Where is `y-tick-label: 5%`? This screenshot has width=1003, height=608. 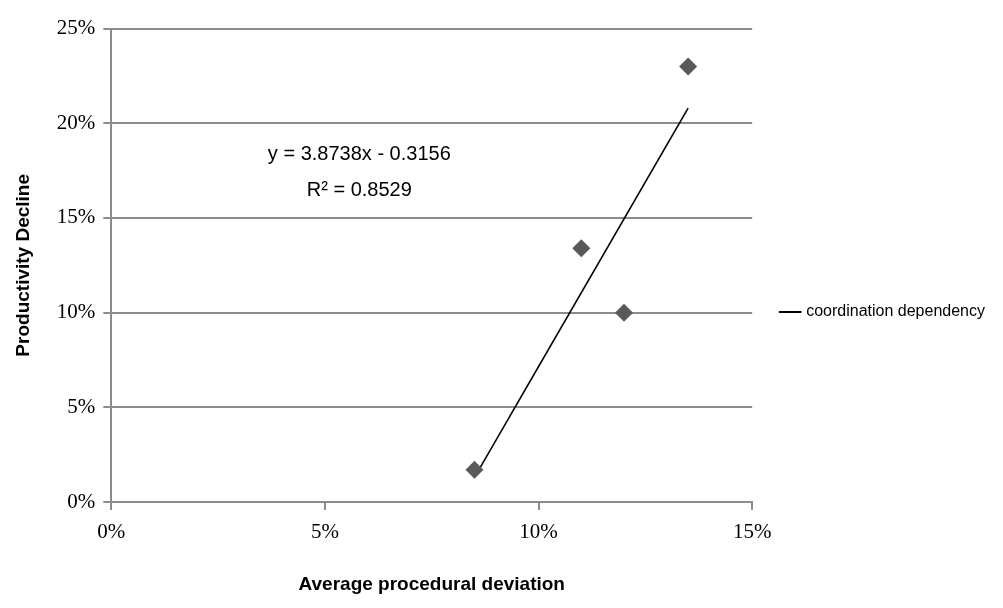
y-tick-label: 5% is located at coordinates (81, 405).